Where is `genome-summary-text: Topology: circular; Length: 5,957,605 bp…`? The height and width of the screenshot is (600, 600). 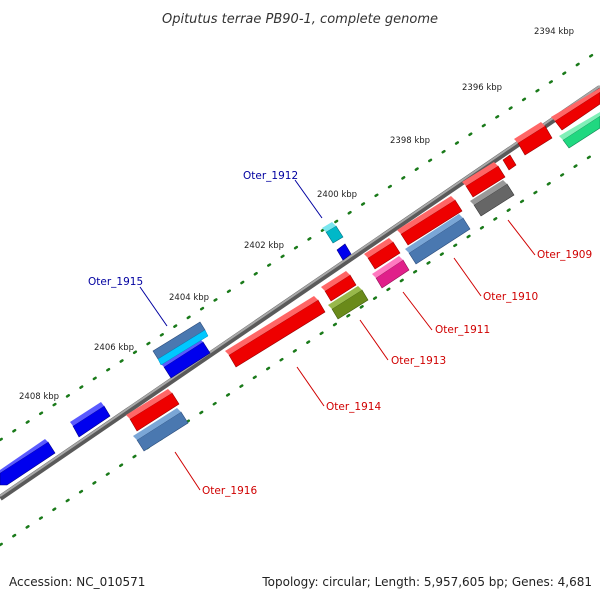
genome-summary-text: Topology: circular; Length: 5,957,605 bp… is located at coordinates (426, 582).